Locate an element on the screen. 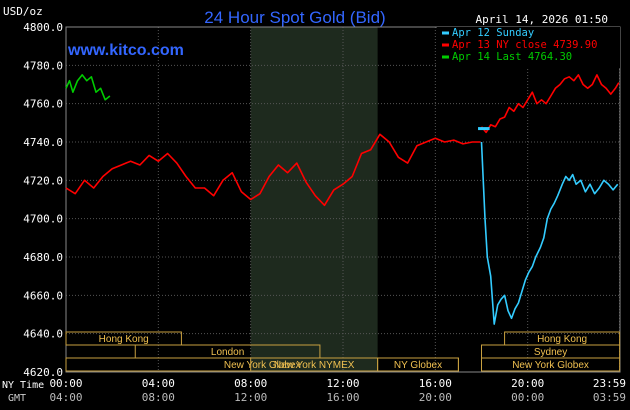  y-tick-label: 4800.0 is located at coordinates (43, 27).